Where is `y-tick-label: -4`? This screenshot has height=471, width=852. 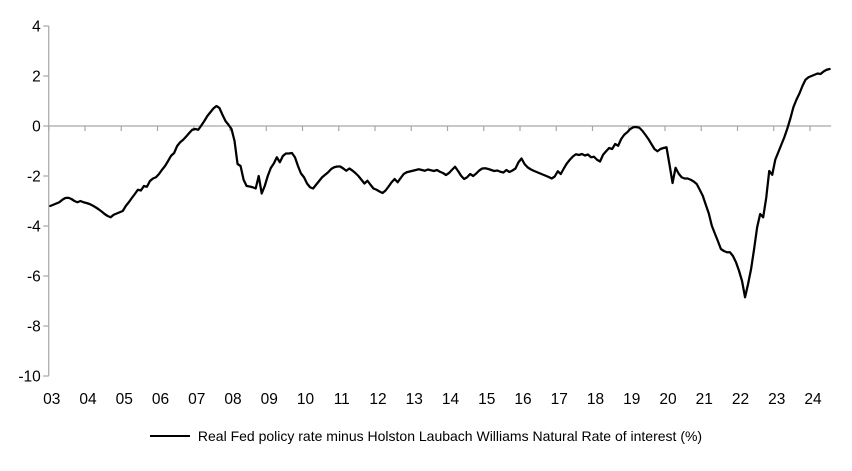 y-tick-label: -4 is located at coordinates (34, 227).